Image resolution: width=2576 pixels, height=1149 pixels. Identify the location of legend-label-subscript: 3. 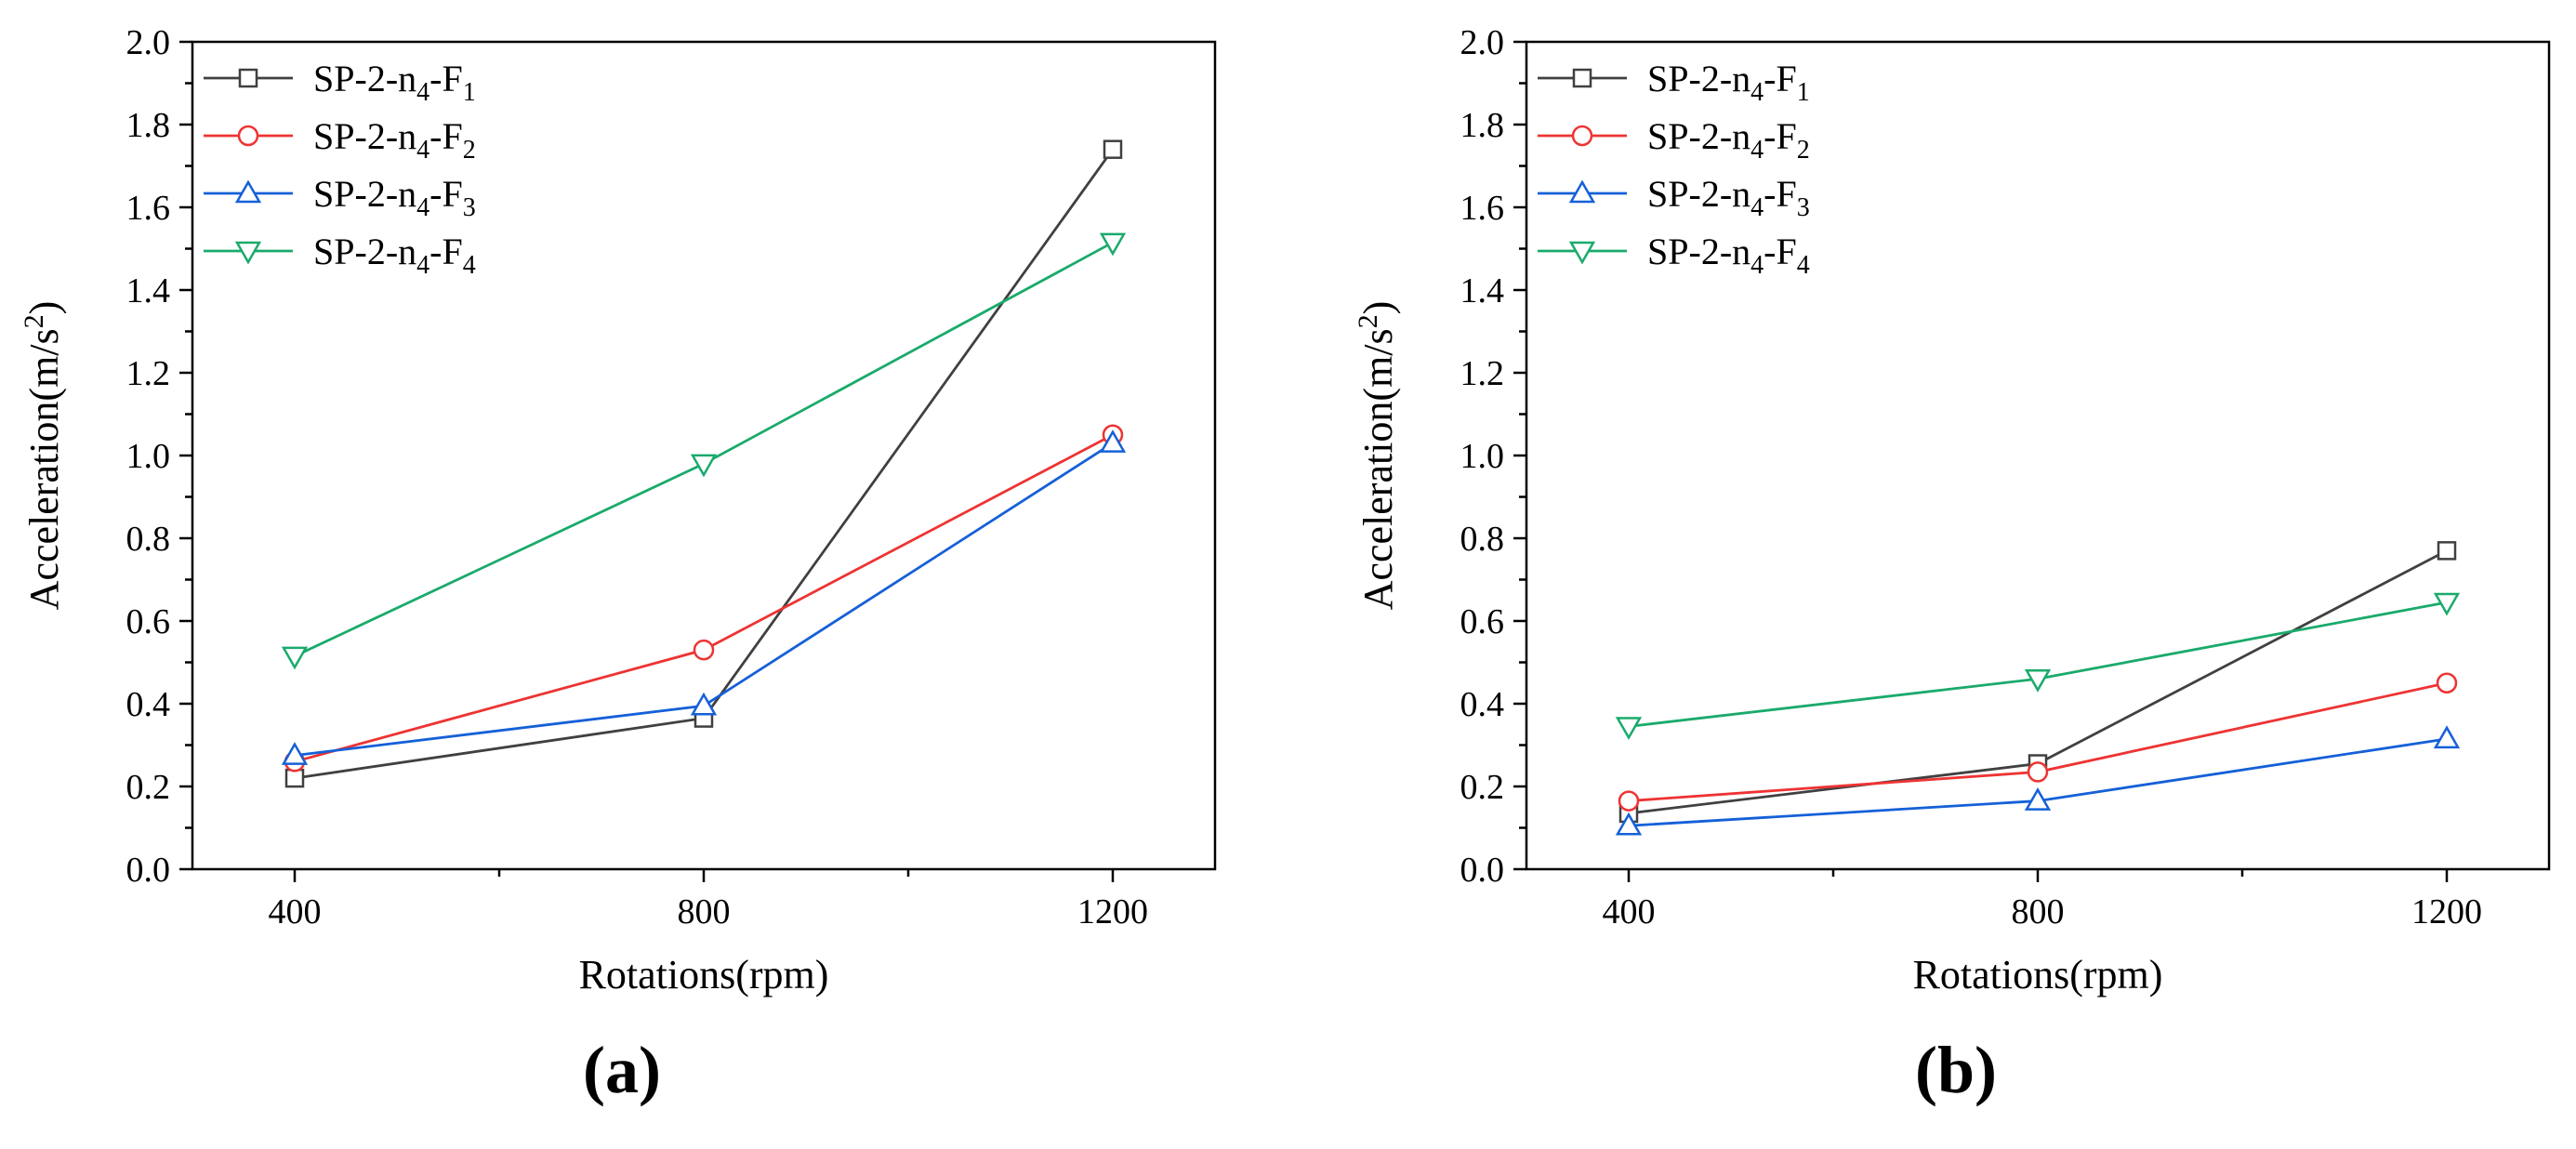
(469, 208).